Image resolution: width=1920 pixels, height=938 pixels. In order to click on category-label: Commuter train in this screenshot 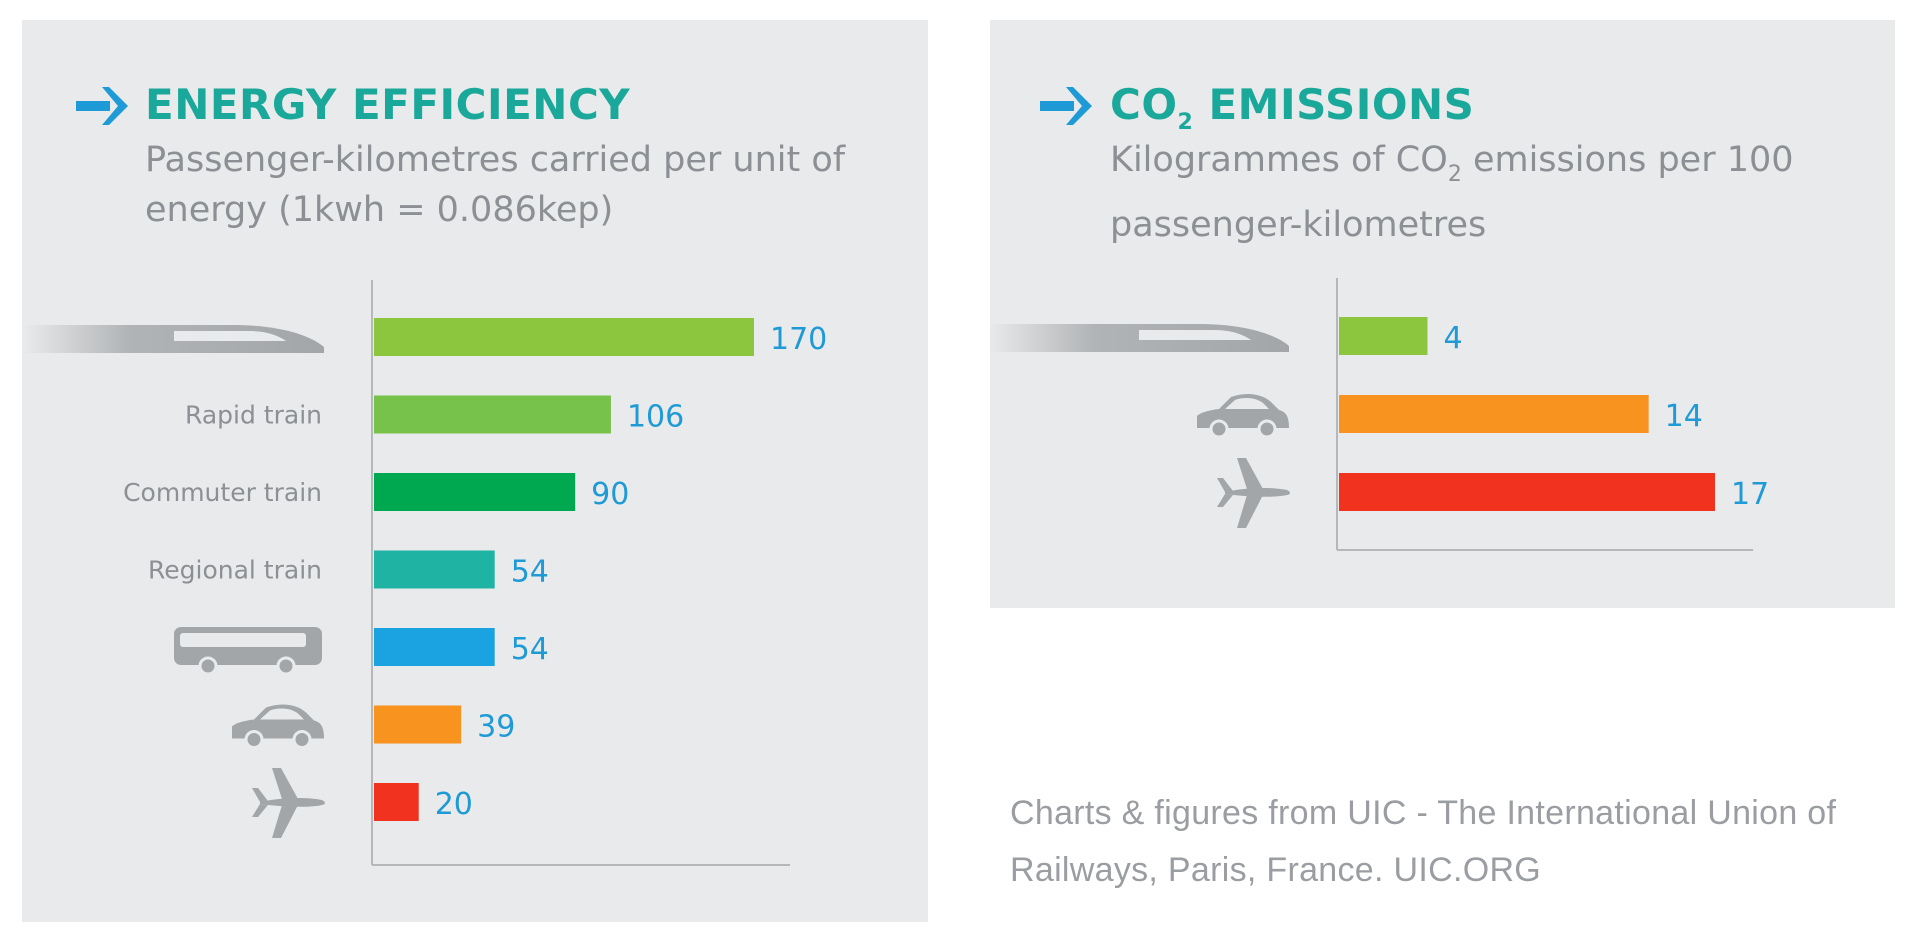, I will do `click(222, 492)`.